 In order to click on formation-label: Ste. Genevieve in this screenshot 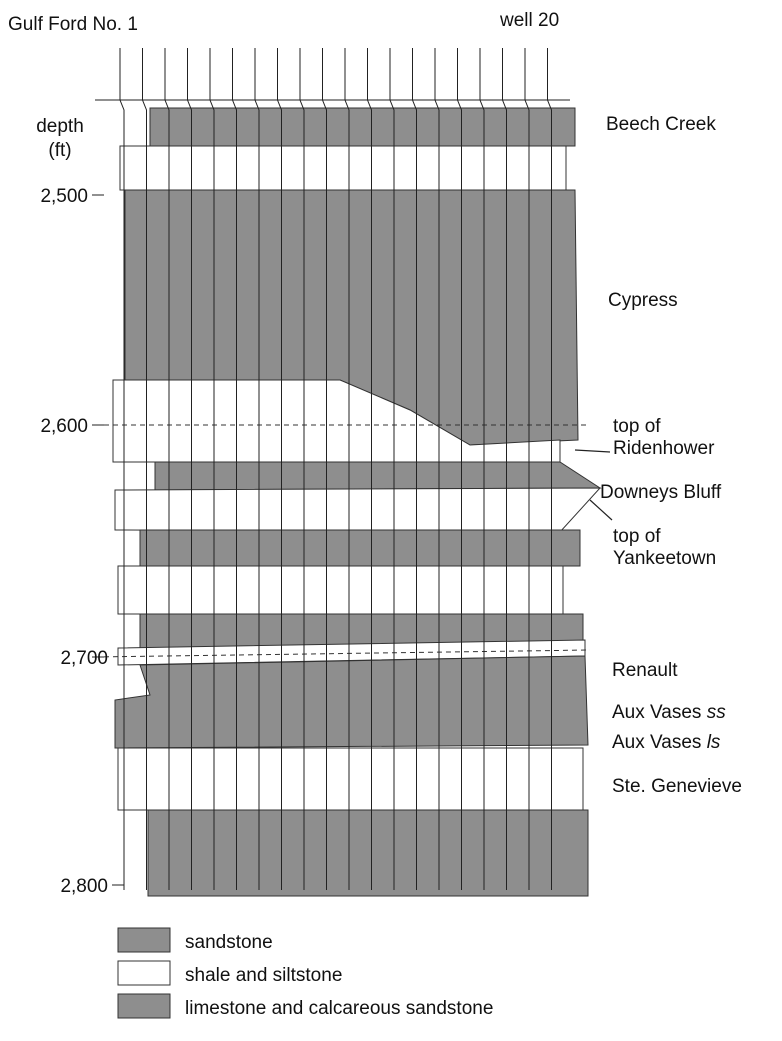, I will do `click(677, 786)`.